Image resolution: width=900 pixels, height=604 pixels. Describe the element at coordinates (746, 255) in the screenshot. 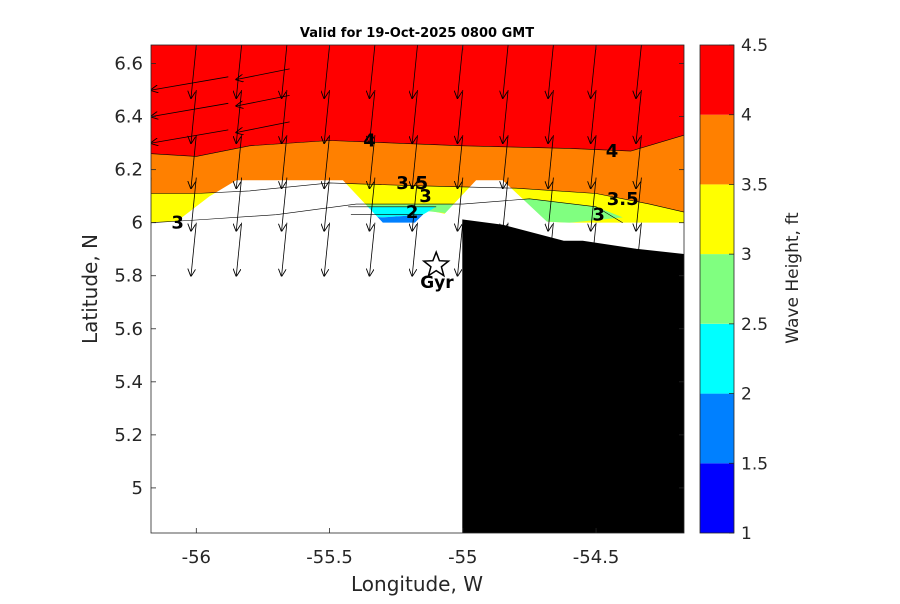

I see `colorbar-tick-label: 3` at that location.